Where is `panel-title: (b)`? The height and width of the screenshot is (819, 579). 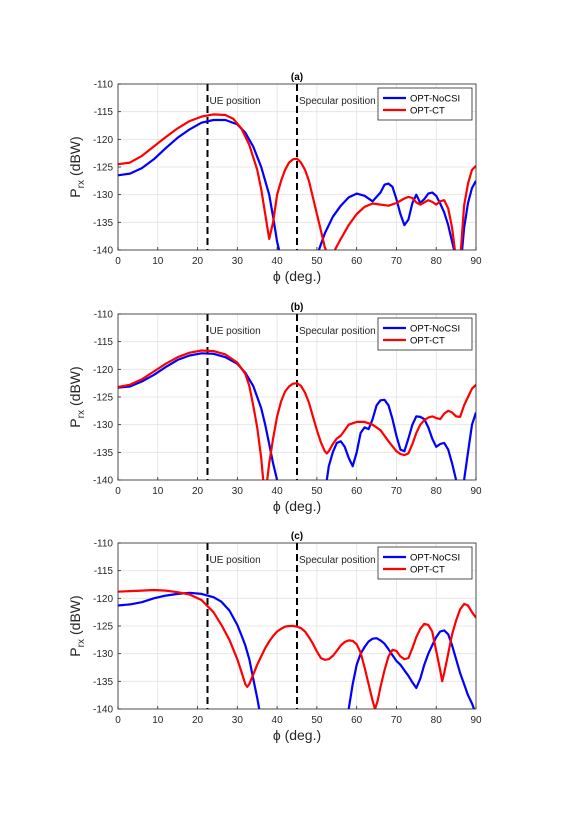
panel-title: (b) is located at coordinates (297, 307).